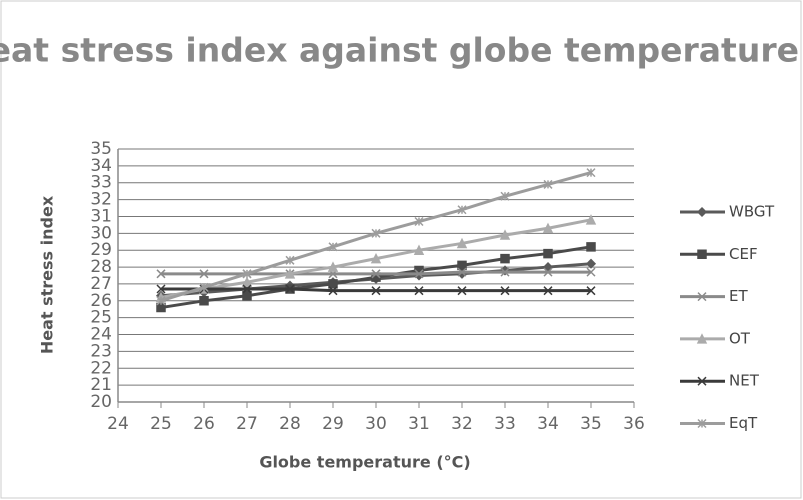 The height and width of the screenshot is (500, 803). Describe the element at coordinates (634, 424) in the screenshot. I see `x-tick-label: 36` at that location.